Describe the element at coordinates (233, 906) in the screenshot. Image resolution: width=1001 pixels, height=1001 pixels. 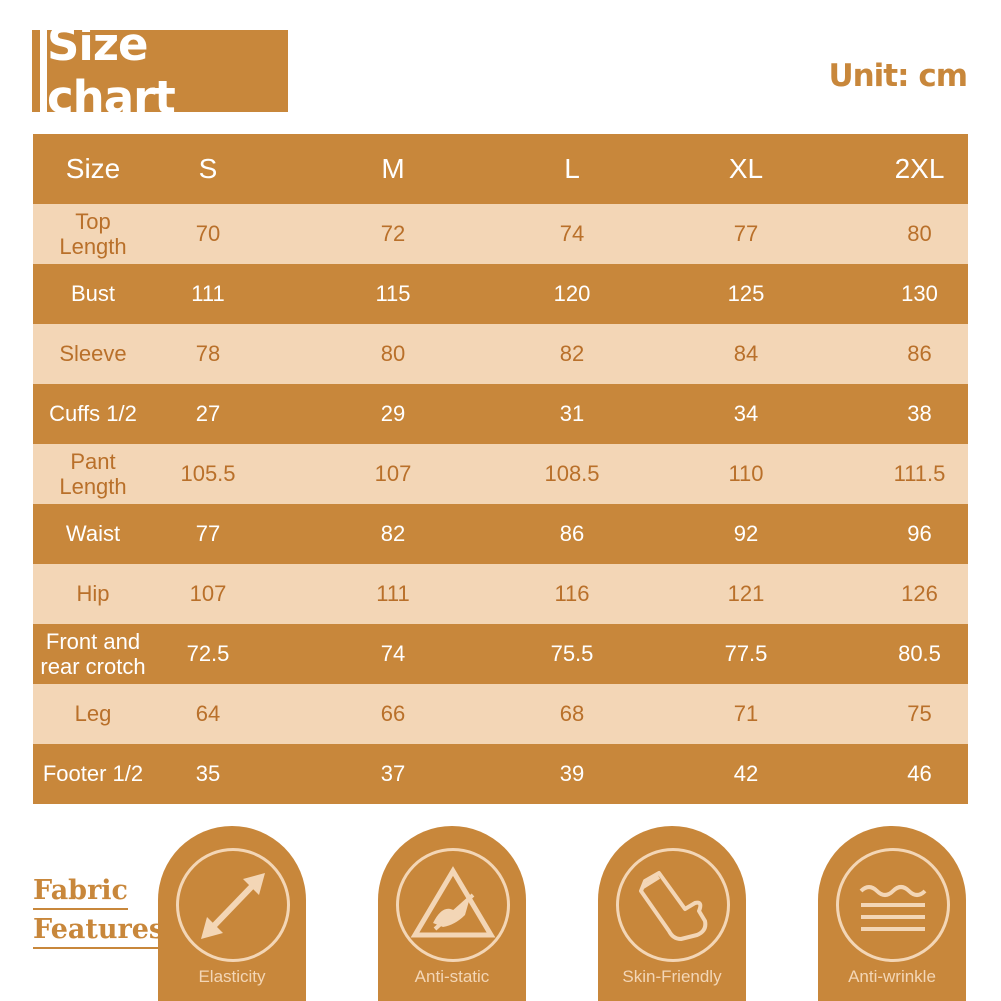
I see `double-arrow-icon` at that location.